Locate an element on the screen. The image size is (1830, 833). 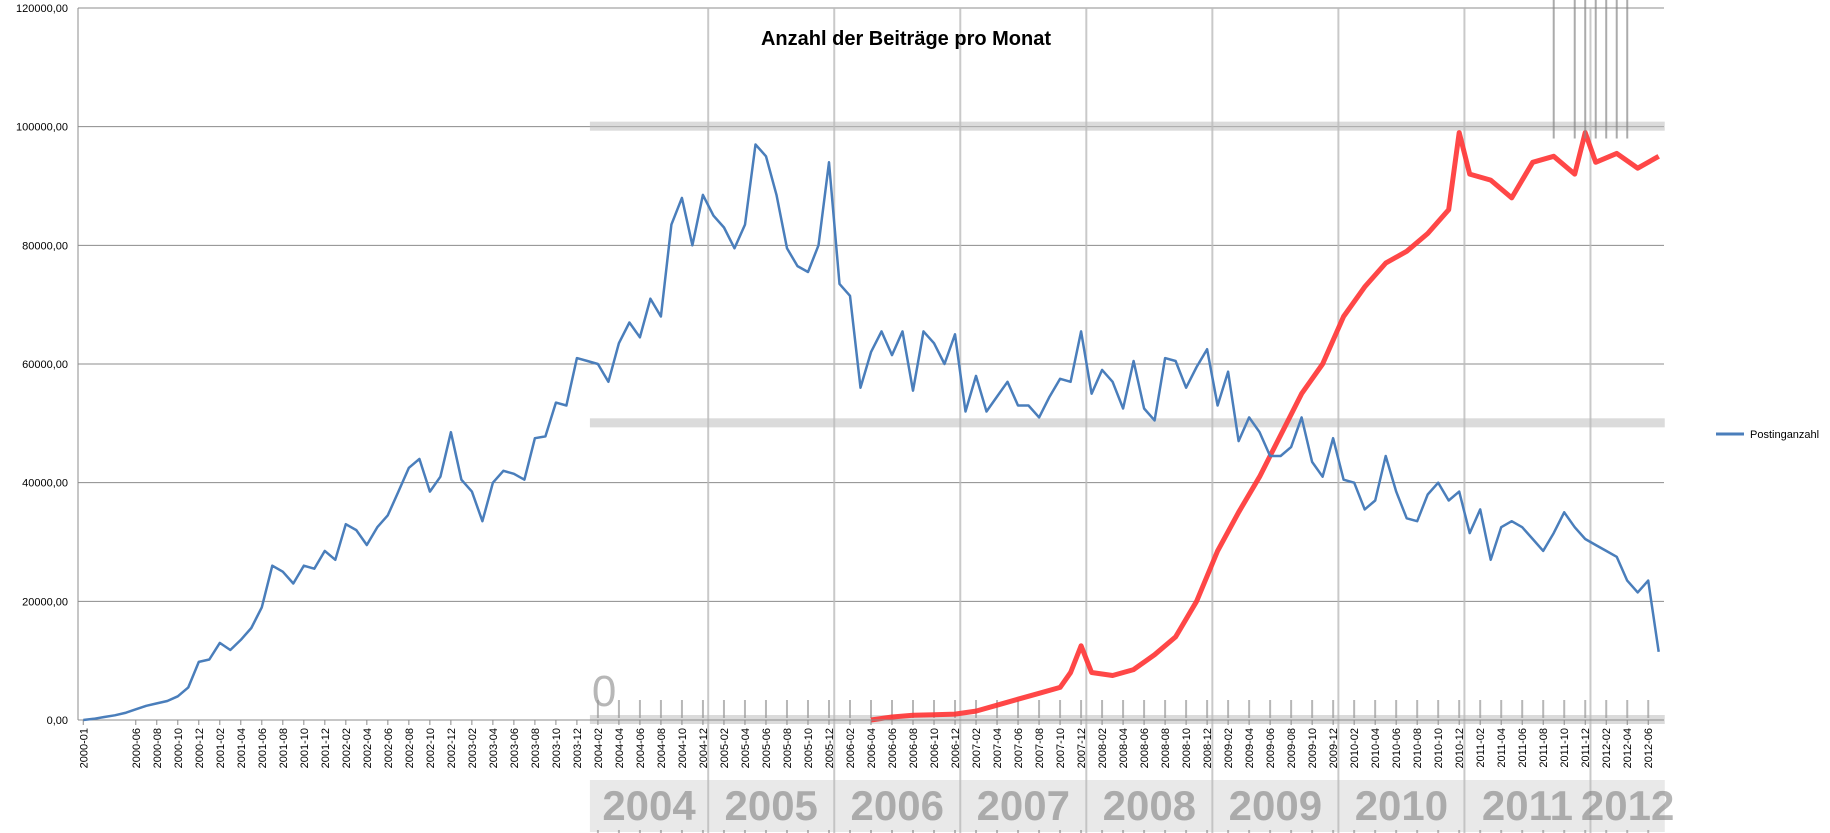
x-tick-label: 2006-08 is located at coordinates (914, 748).